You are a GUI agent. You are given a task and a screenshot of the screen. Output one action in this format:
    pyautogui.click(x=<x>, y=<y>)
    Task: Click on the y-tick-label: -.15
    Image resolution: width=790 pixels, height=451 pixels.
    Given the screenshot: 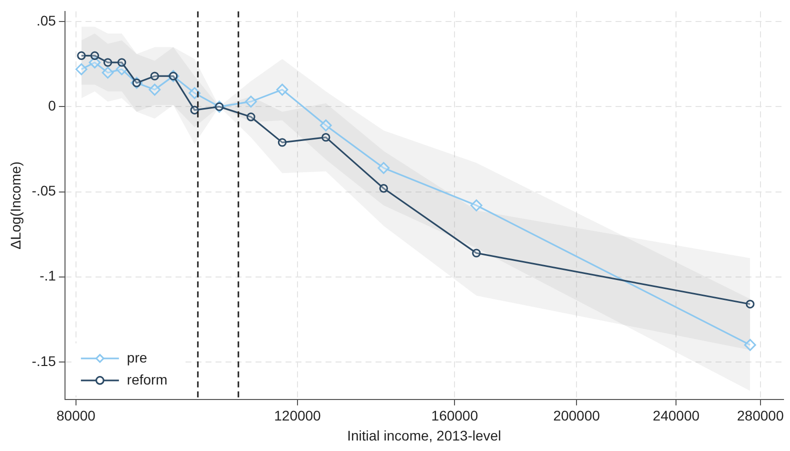 What is the action you would take?
    pyautogui.click(x=44, y=360)
    